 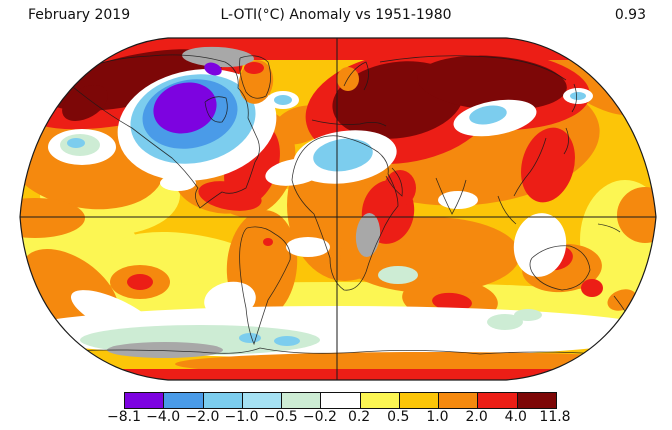 I want to click on colorbar, so click(x=340, y=400).